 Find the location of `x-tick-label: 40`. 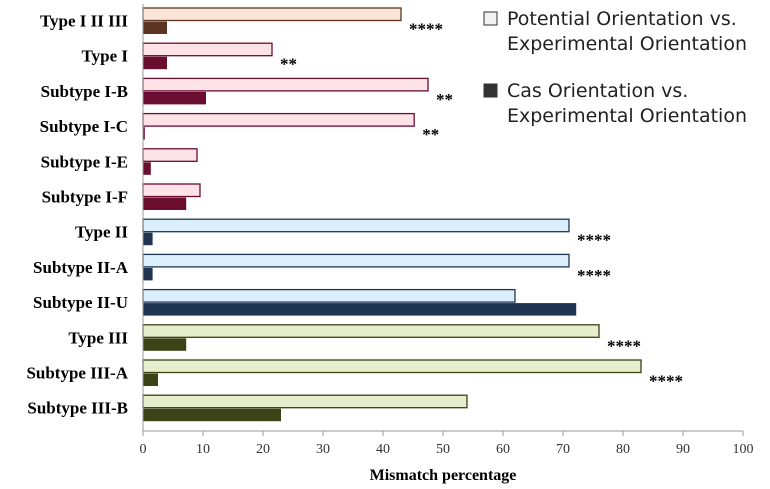

x-tick-label: 40 is located at coordinates (383, 449).